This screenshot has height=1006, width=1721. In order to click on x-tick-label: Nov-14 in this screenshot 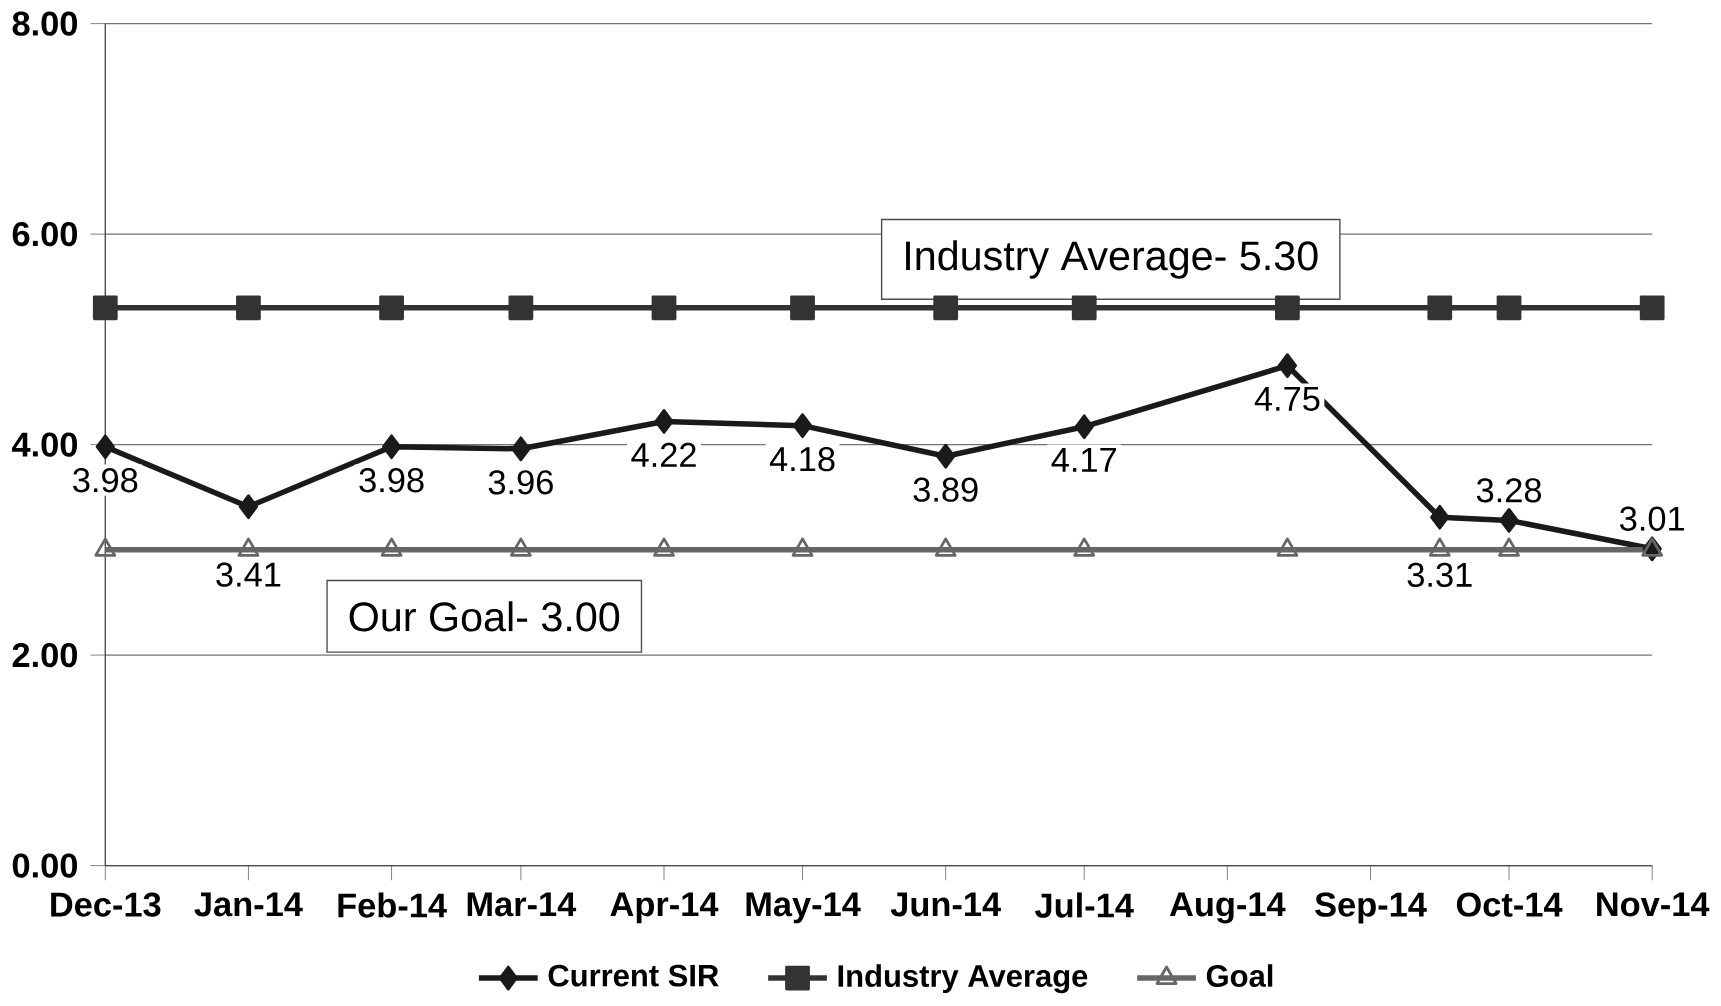, I will do `click(1653, 904)`.